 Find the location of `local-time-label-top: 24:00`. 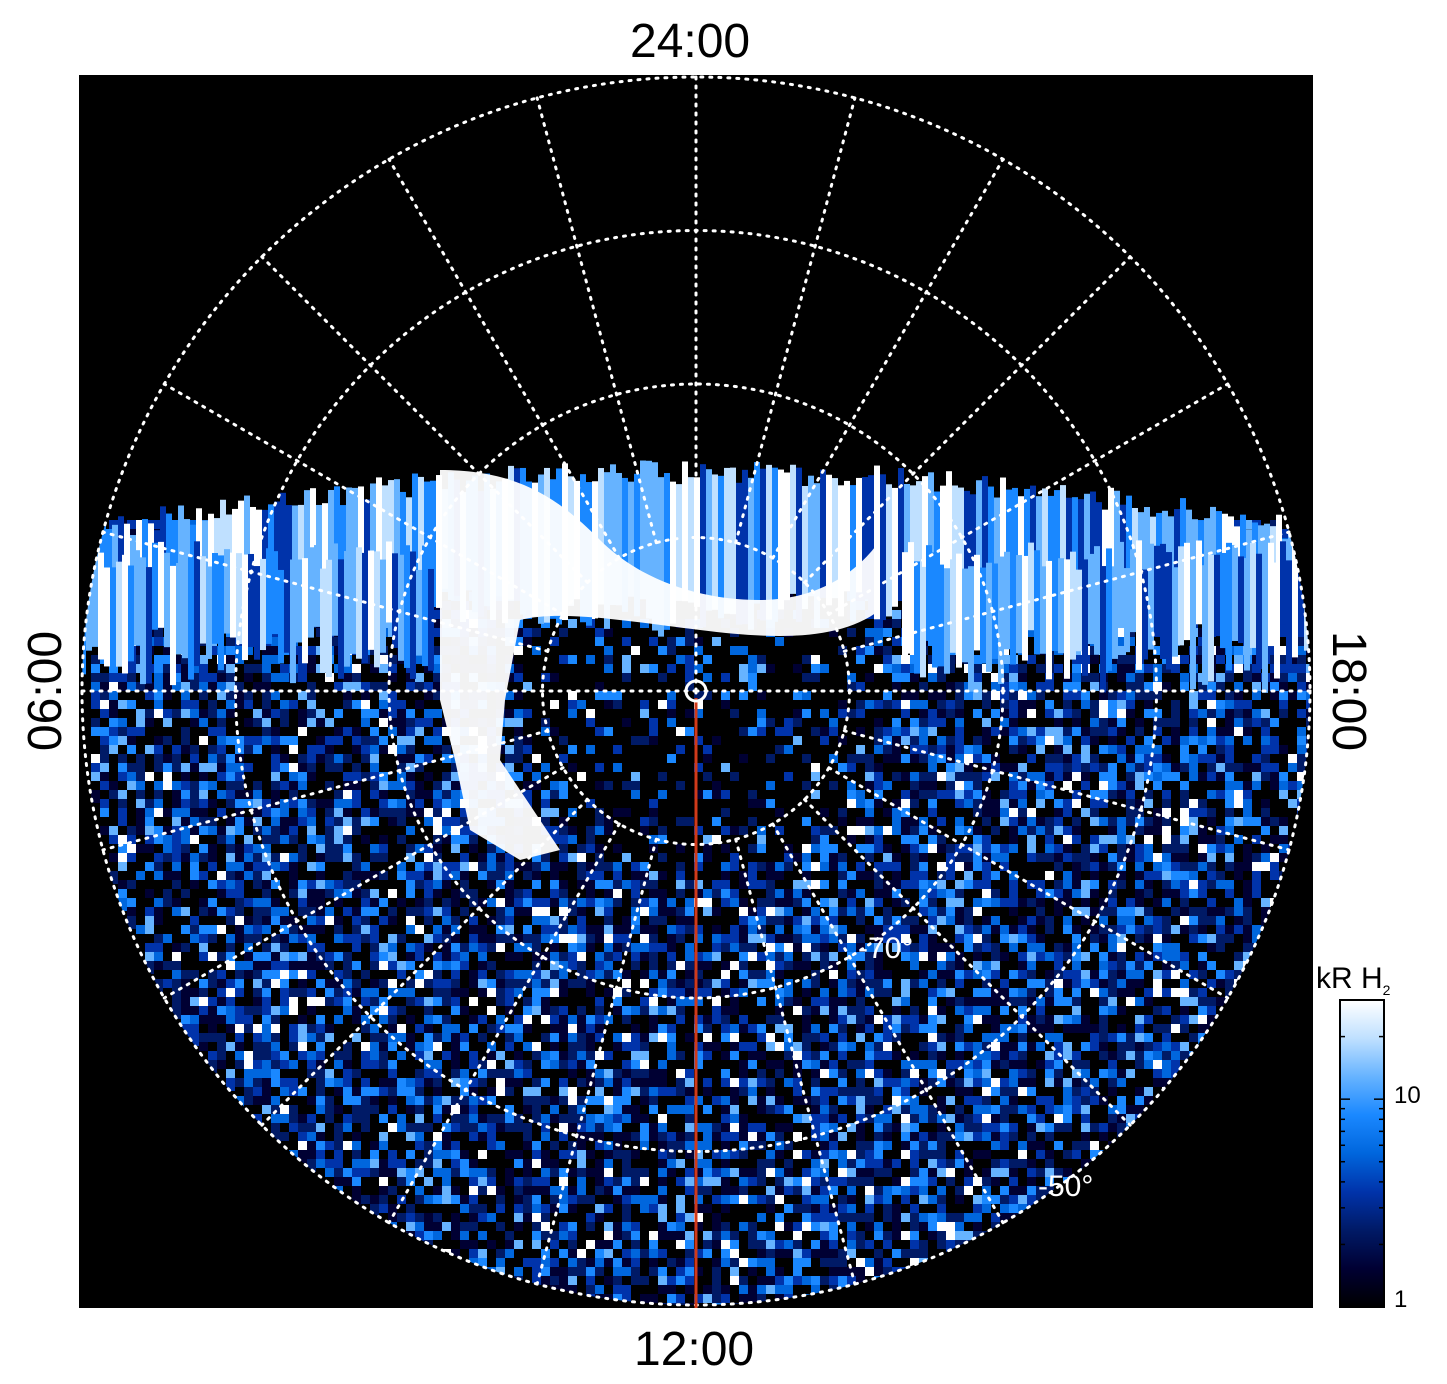

local-time-label-top: 24:00 is located at coordinates (690, 41).